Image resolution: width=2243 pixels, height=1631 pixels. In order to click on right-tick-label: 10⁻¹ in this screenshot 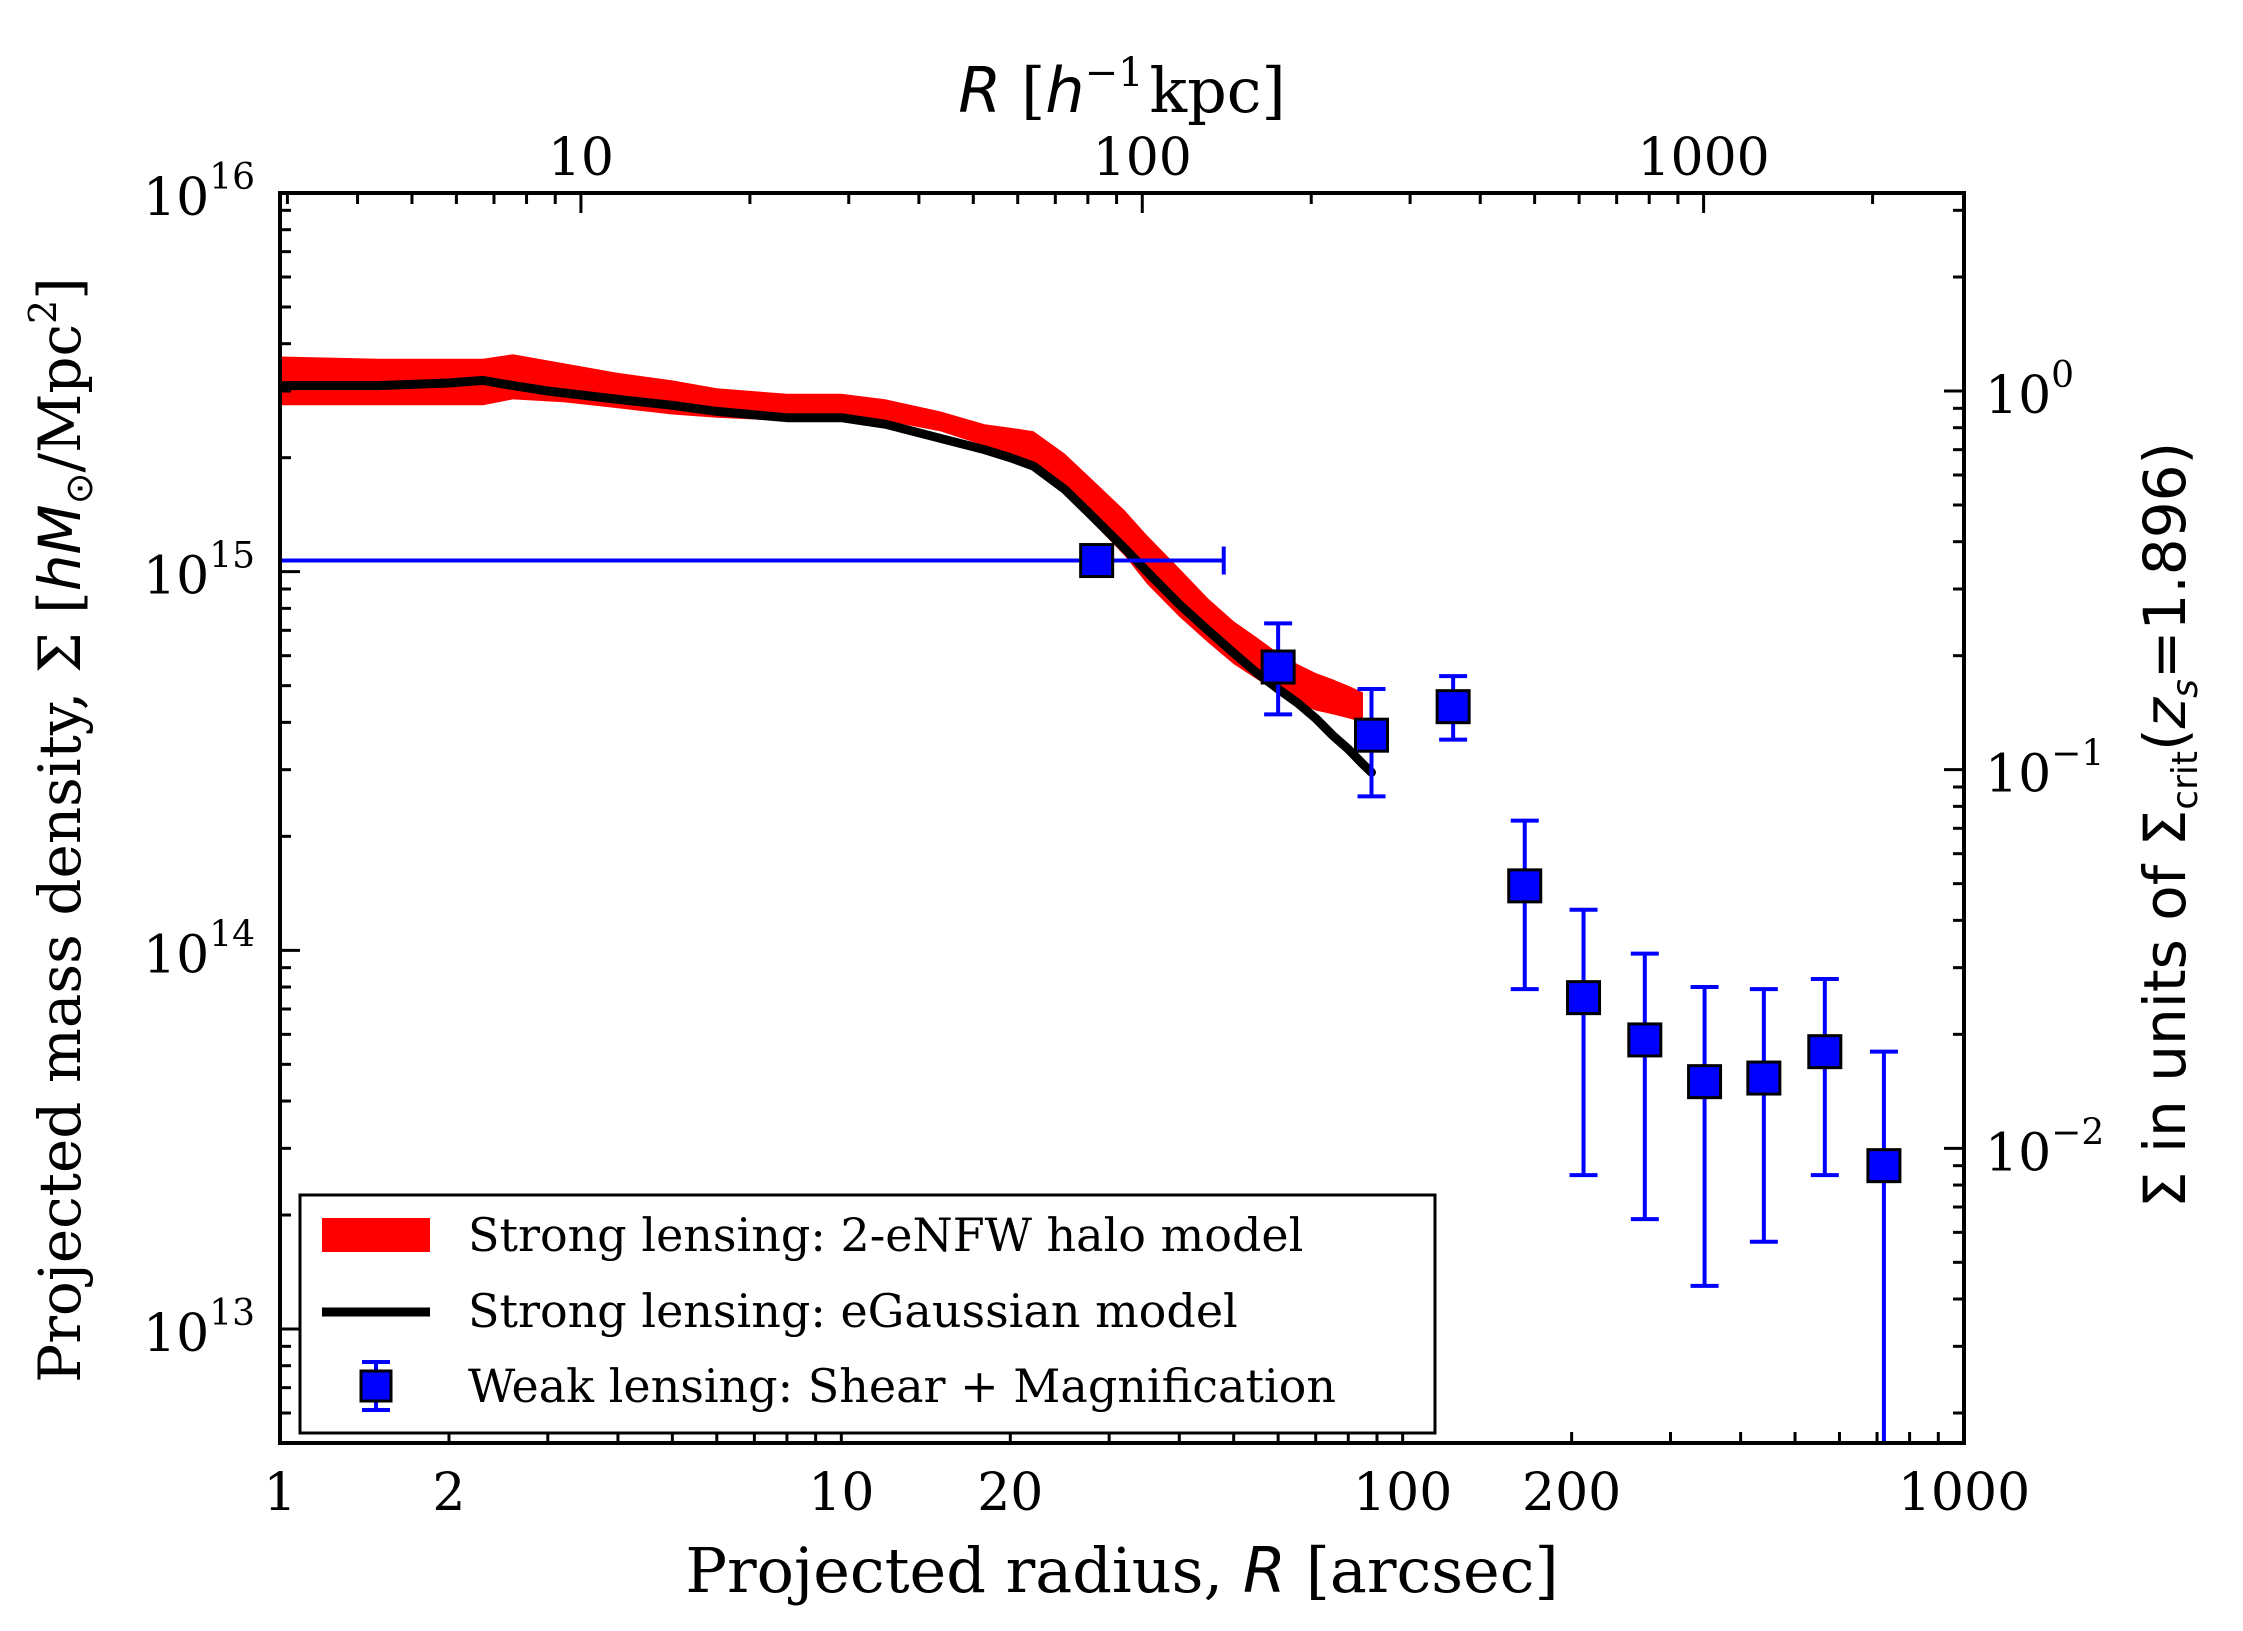, I will do `click(2044, 769)`.